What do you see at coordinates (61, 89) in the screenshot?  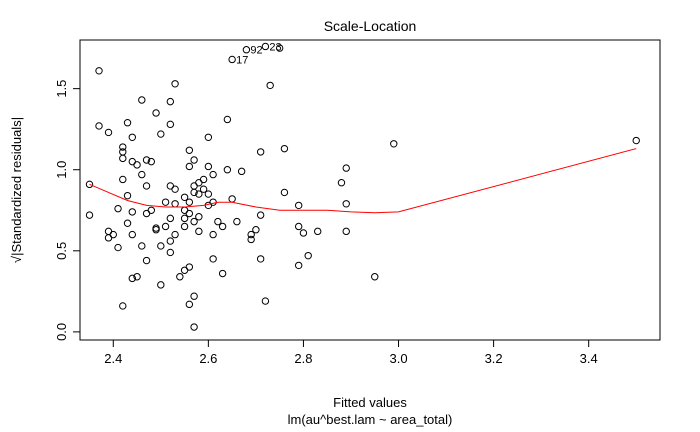 I see `y-tick-label: 1.5` at bounding box center [61, 89].